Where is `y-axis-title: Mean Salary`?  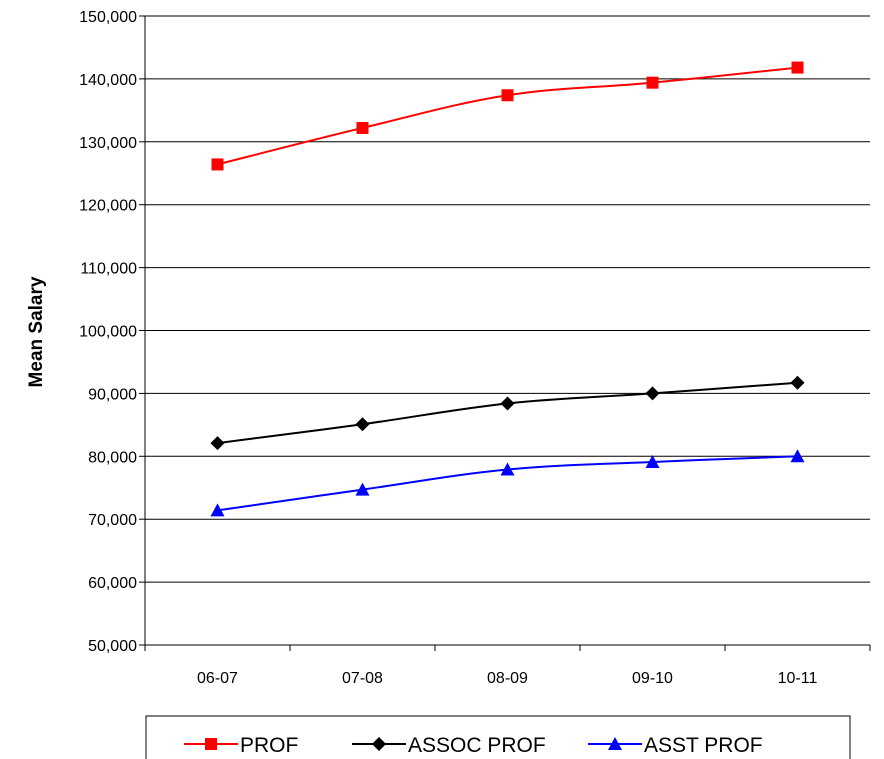
y-axis-title: Mean Salary is located at coordinates (36, 331).